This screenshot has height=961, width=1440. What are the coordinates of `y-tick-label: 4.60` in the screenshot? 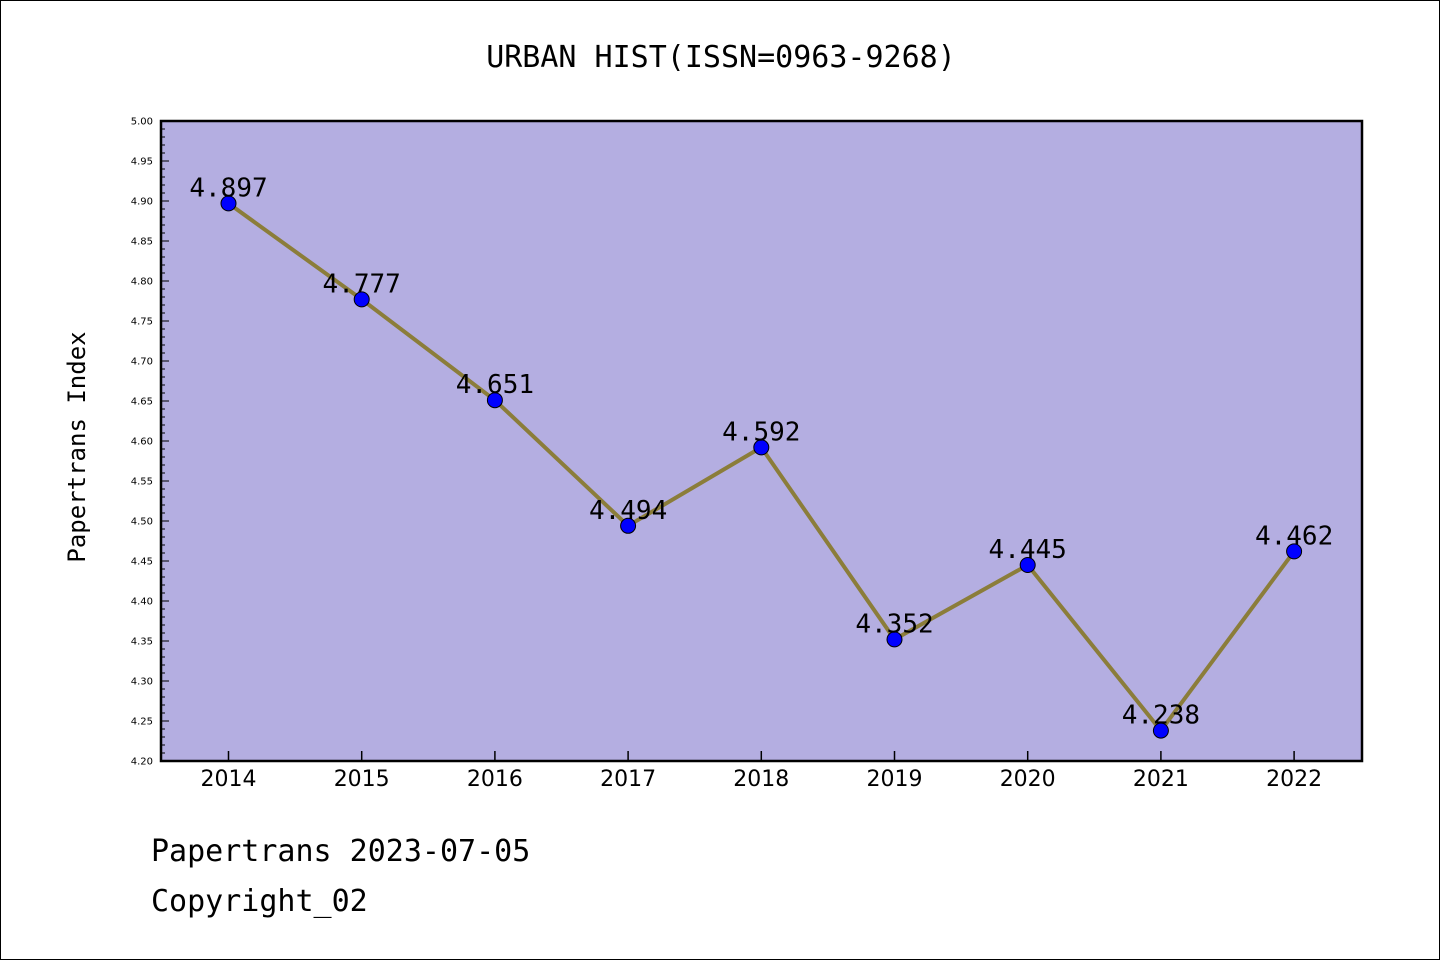 It's located at (142, 442).